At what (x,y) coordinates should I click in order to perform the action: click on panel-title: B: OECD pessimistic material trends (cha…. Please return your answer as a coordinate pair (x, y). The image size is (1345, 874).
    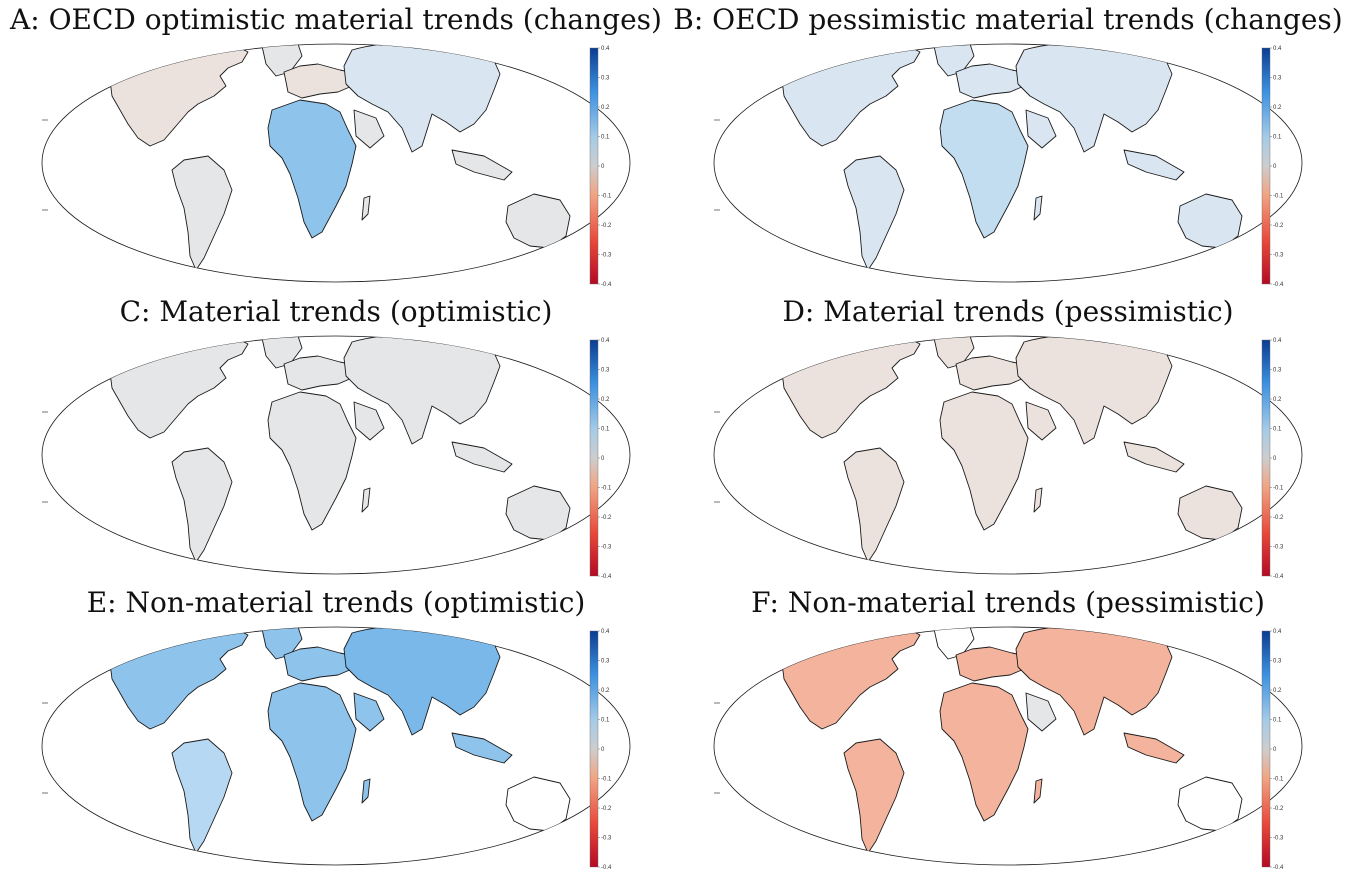
    Looking at the image, I should click on (1008, 19).